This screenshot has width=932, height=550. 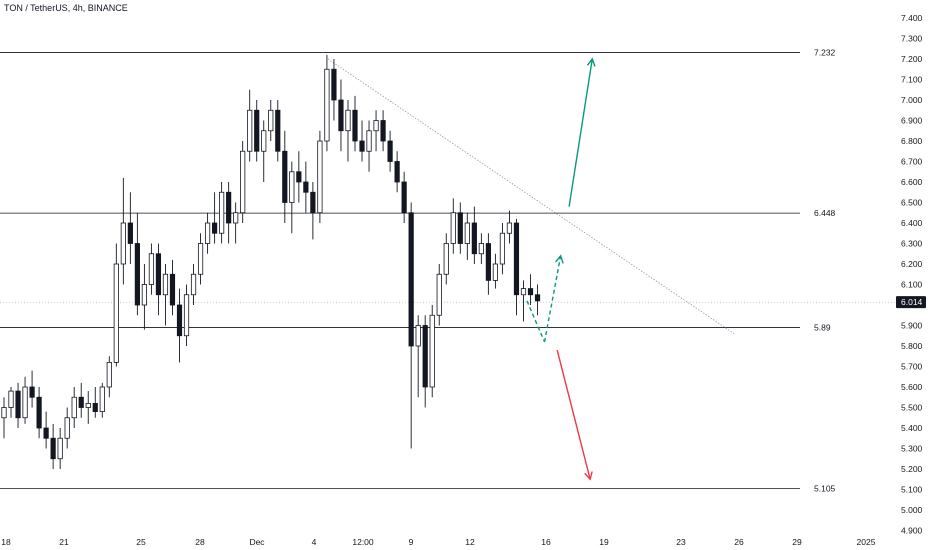 I want to click on time-tick-label: 29, so click(x=797, y=542).